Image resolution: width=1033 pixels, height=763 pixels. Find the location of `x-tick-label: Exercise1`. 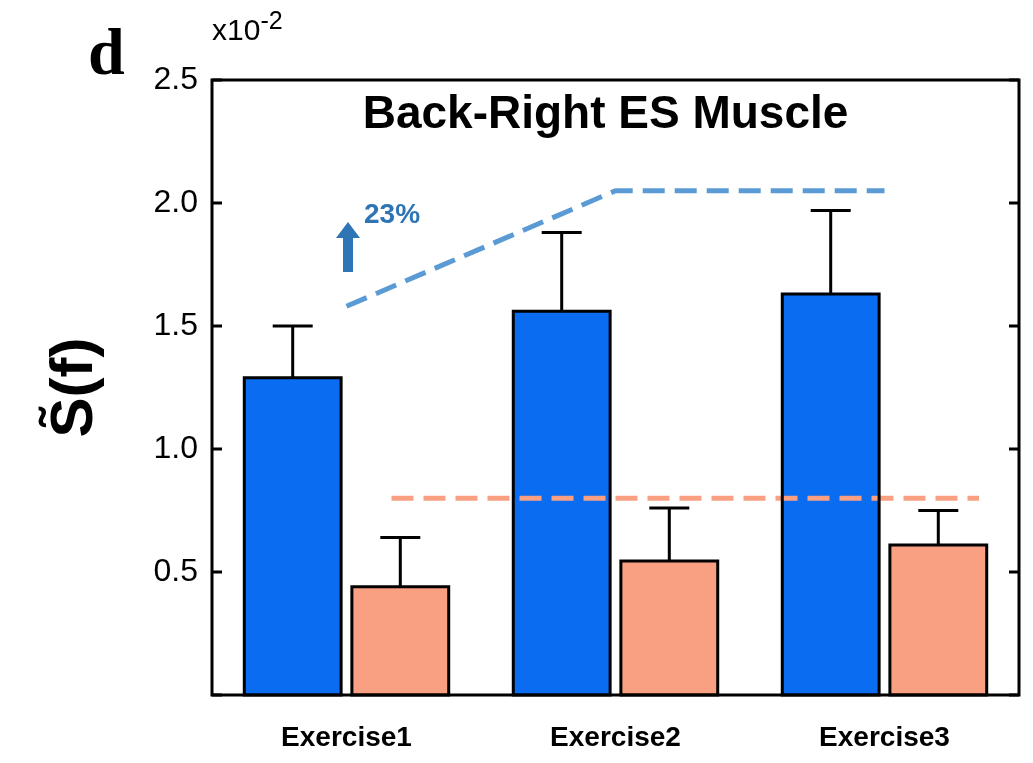

x-tick-label: Exercise1 is located at coordinates (346, 736).